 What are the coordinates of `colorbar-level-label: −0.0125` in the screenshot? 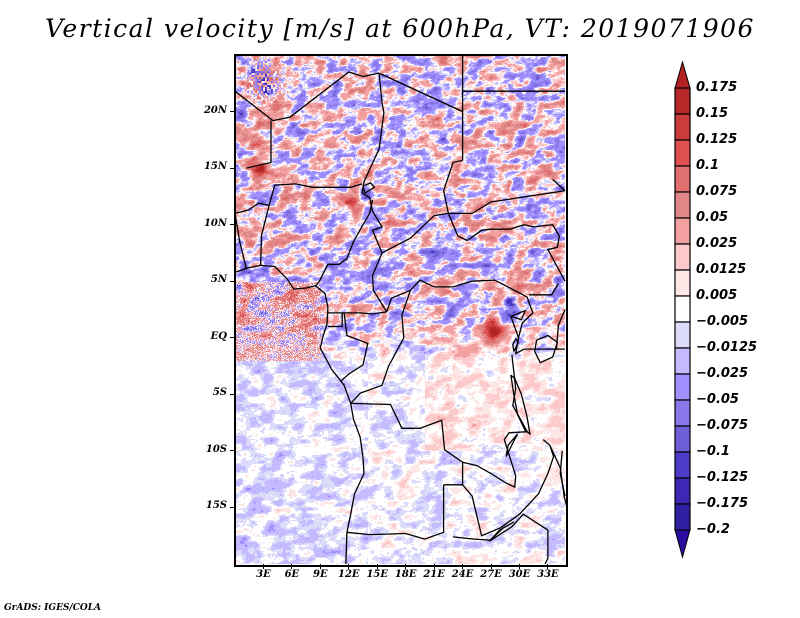 It's located at (727, 347).